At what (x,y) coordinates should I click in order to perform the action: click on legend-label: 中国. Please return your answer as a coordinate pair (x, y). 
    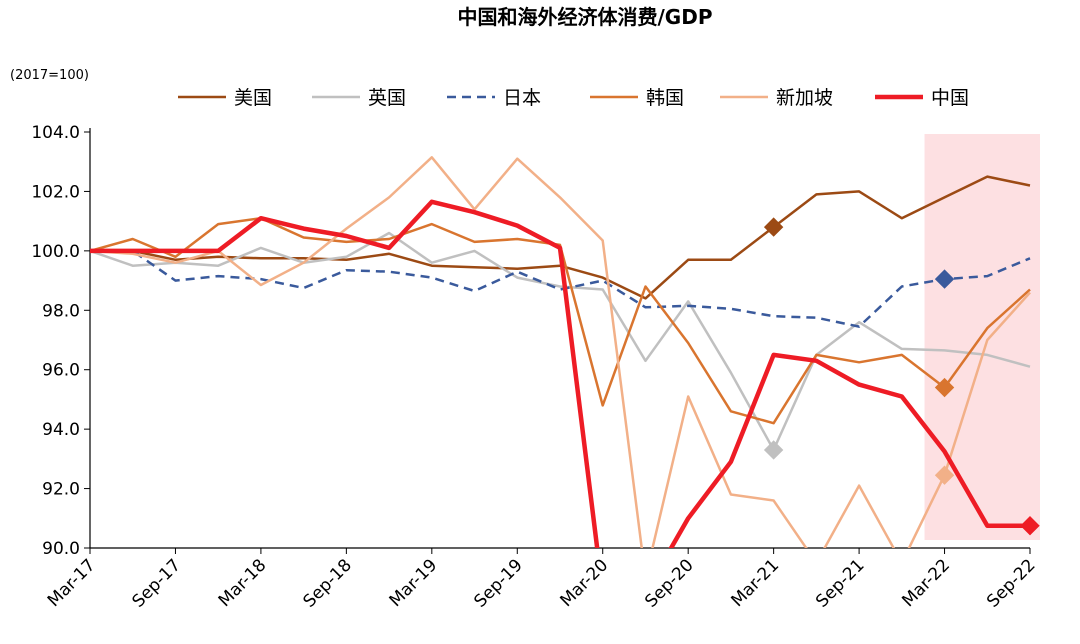
    Looking at the image, I should click on (950, 98).